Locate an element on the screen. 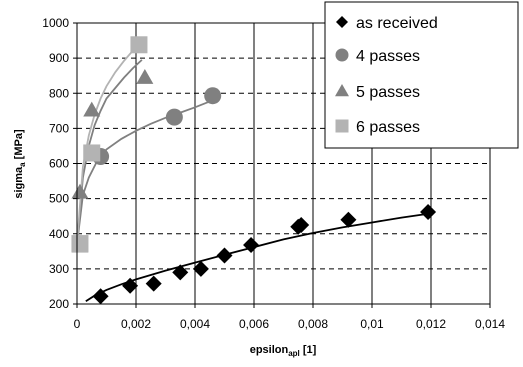 This screenshot has height=367, width=523. x-tick-label: 0 is located at coordinates (77, 324).